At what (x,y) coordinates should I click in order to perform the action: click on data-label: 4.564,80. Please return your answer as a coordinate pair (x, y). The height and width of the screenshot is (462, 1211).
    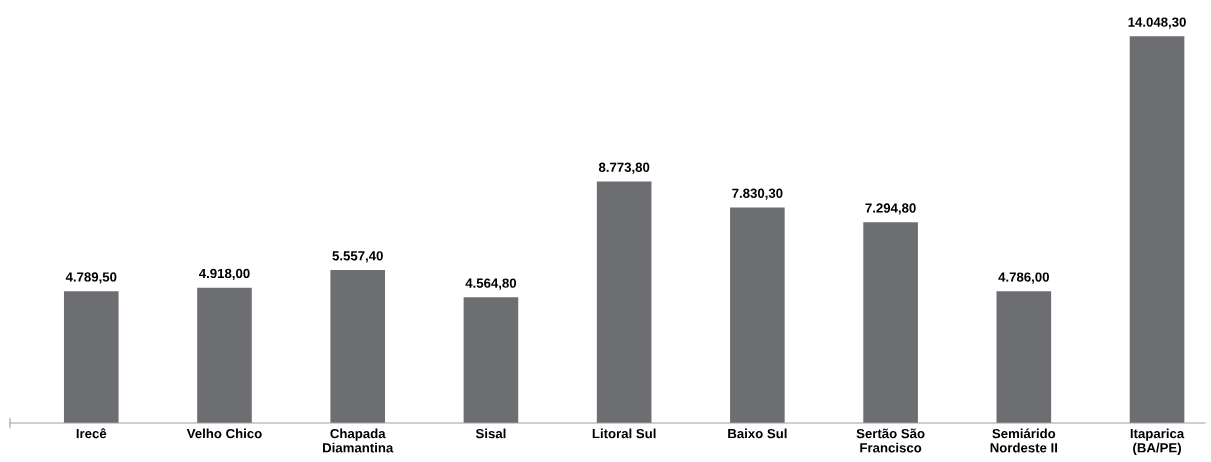
    Looking at the image, I should click on (491, 284).